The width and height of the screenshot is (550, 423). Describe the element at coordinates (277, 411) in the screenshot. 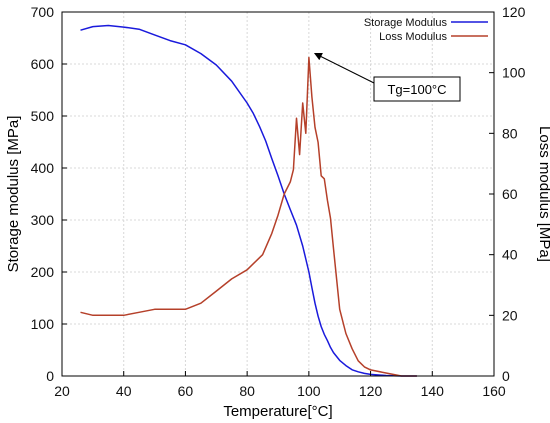

I see `x-axis-title: Temperature[°C]` at that location.